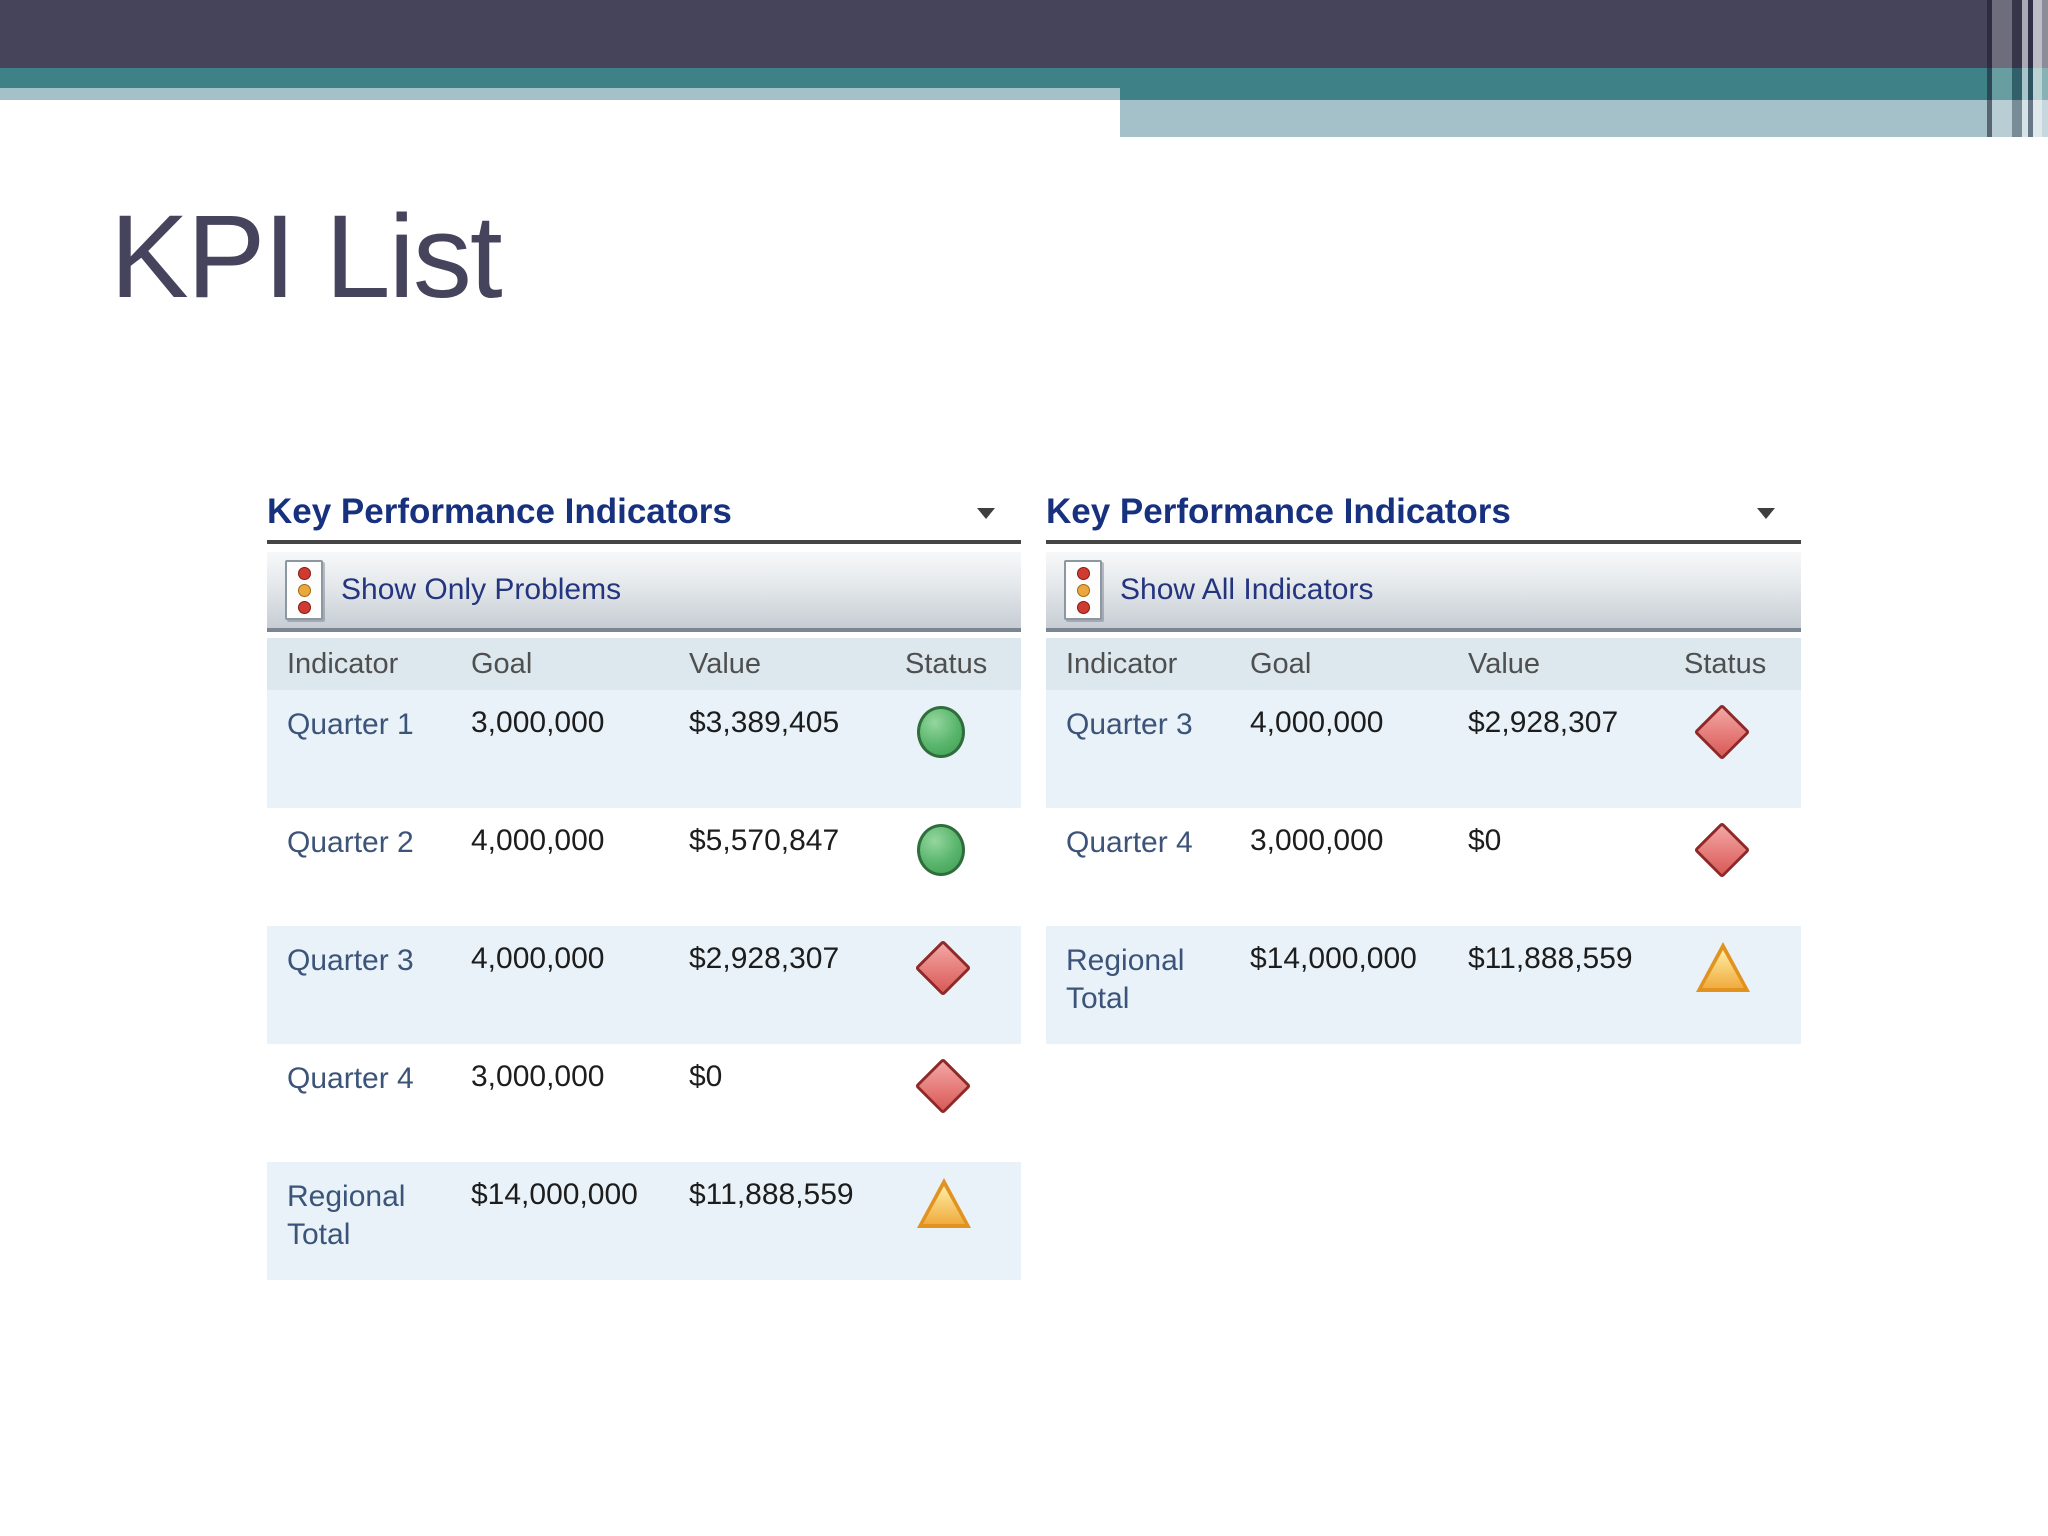 The width and height of the screenshot is (2048, 1536). I want to click on teal-stripe-step, so click(1584, 94).